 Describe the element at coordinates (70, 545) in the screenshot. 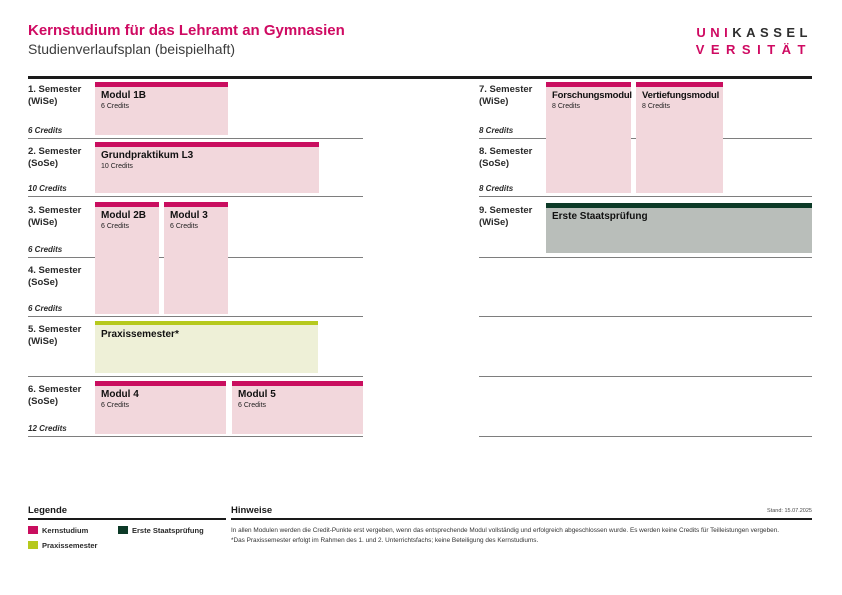

I see `legend-item-label: Praxissemester` at that location.